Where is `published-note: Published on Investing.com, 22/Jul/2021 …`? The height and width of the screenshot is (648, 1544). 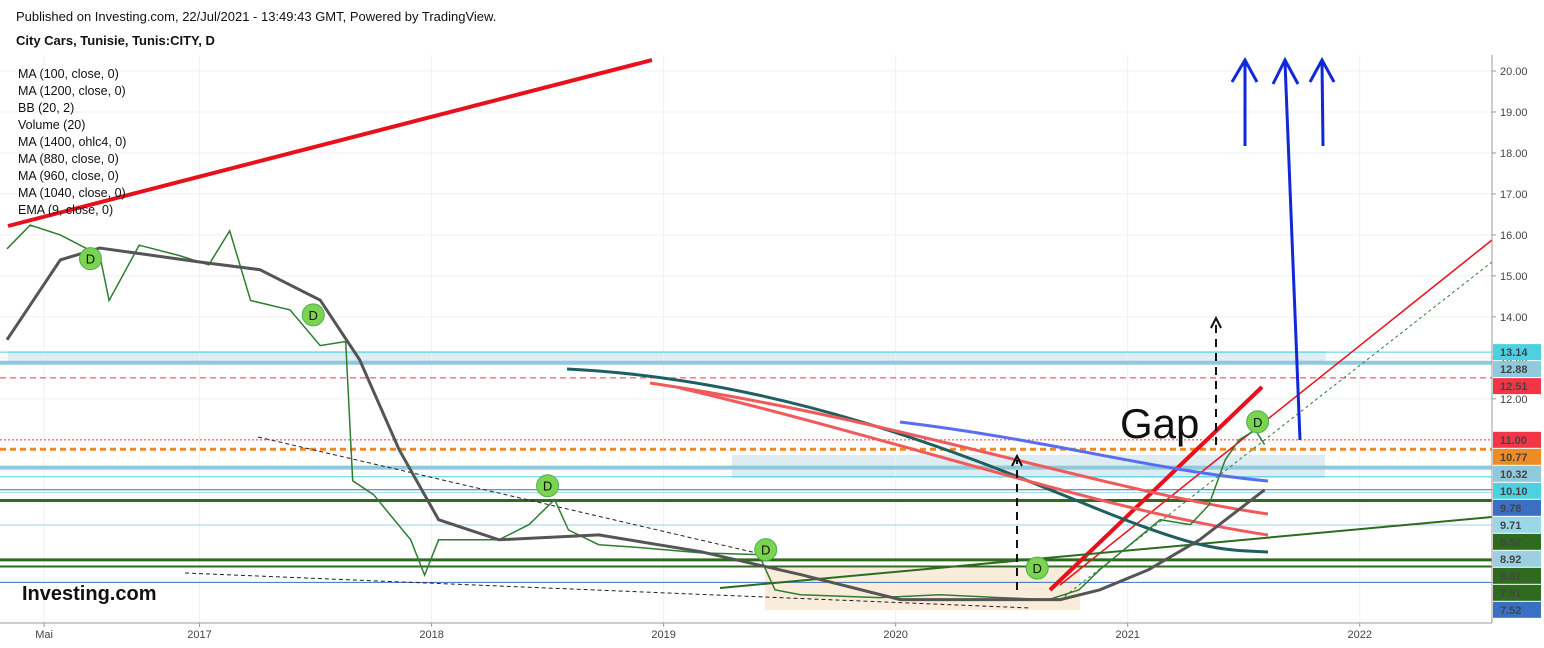 published-note: Published on Investing.com, 22/Jul/2021 … is located at coordinates (256, 16).